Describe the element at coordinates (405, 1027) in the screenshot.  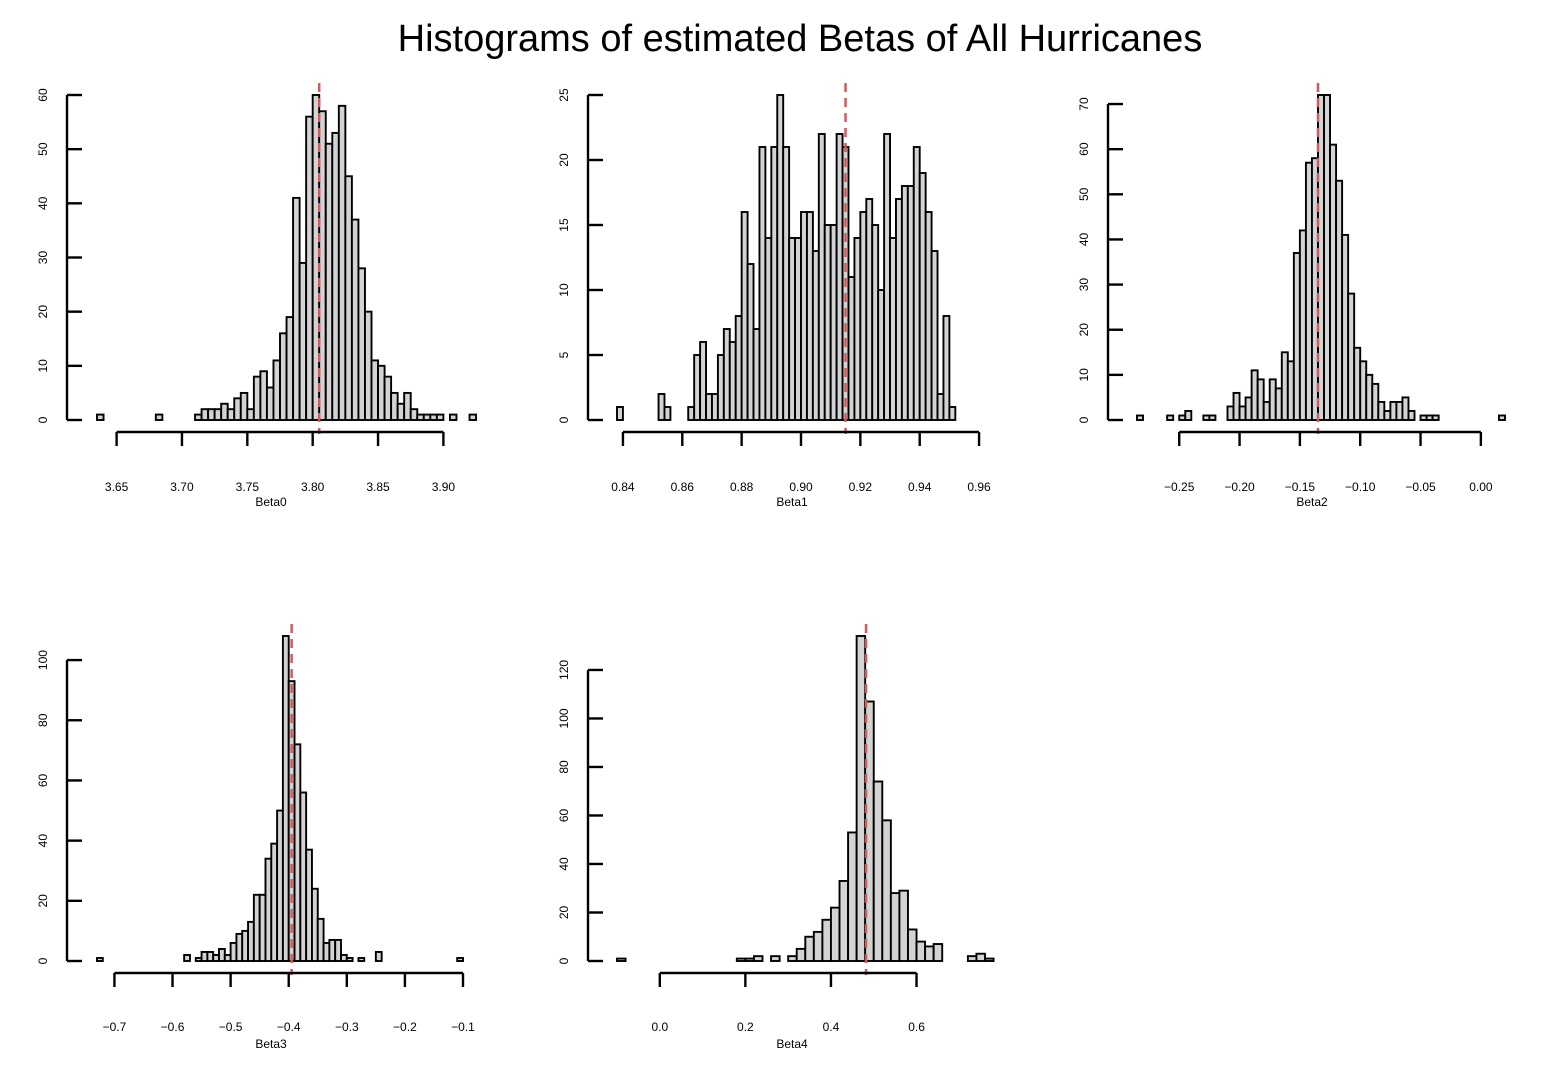
I see `x-tick-label: −0.2` at that location.